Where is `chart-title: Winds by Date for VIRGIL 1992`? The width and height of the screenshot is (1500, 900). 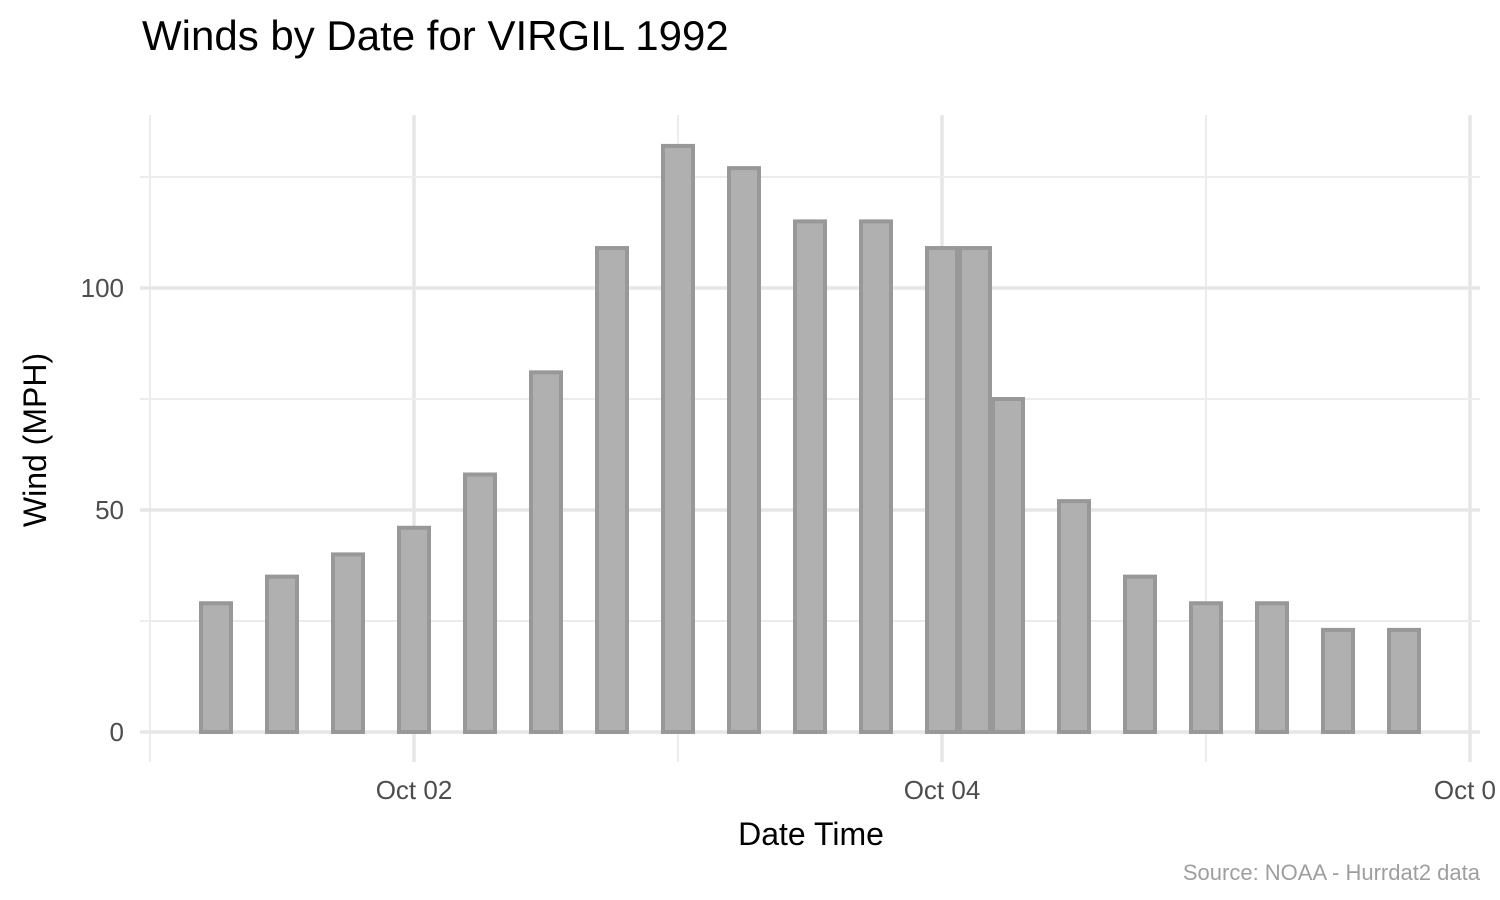
chart-title: Winds by Date for VIRGIL 1992 is located at coordinates (435, 35).